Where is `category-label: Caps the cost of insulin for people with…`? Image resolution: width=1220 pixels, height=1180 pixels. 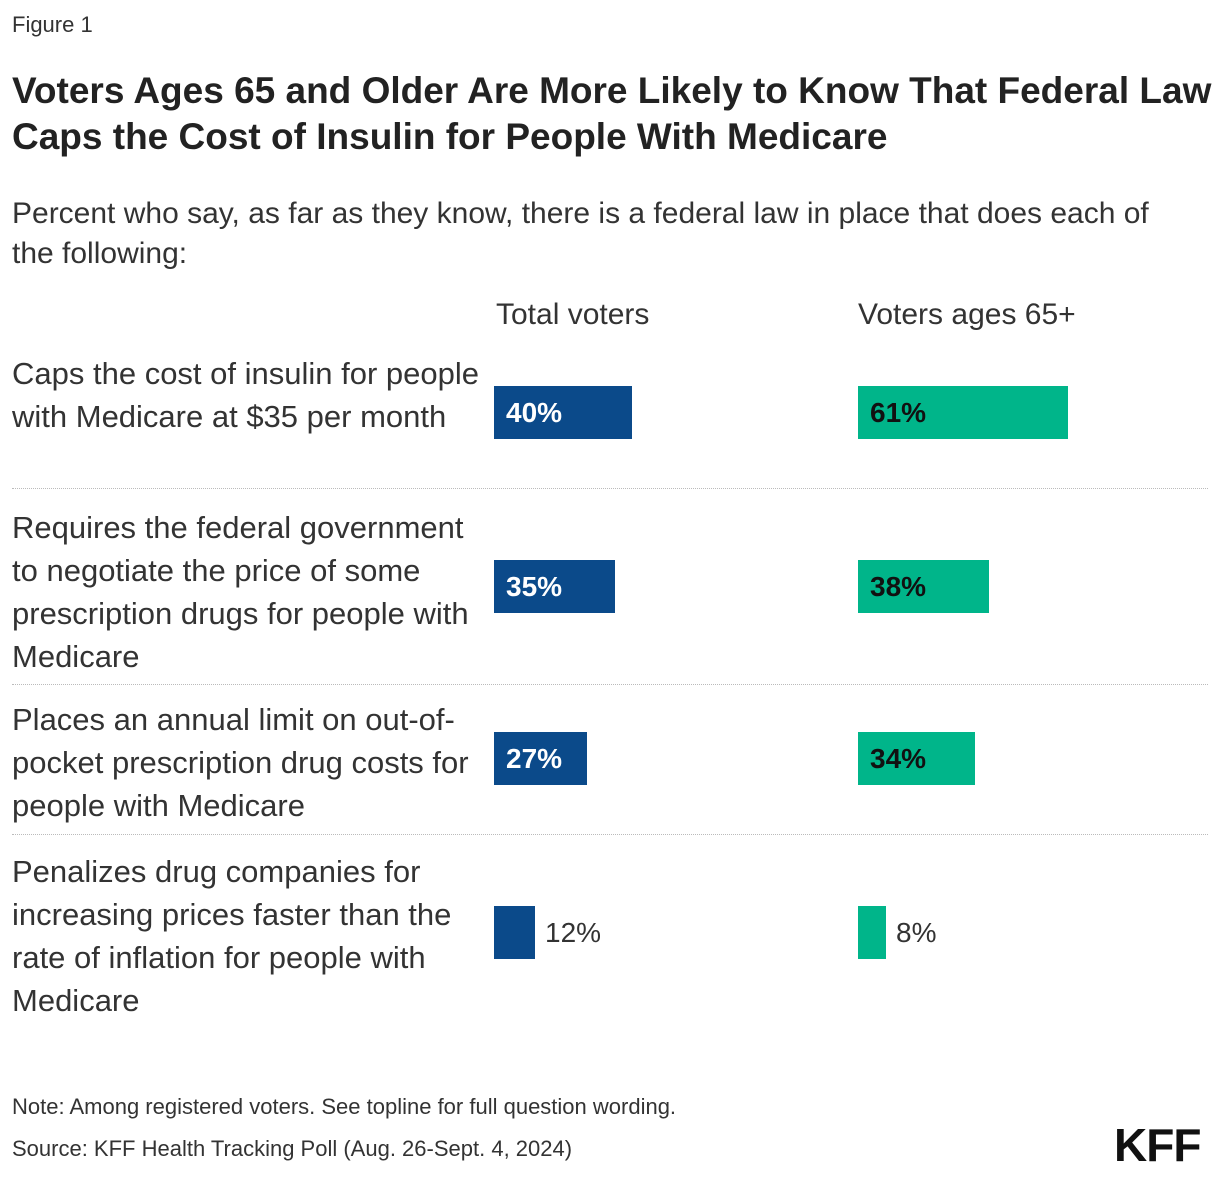
category-label: Caps the cost of insulin for people with… is located at coordinates (245, 395).